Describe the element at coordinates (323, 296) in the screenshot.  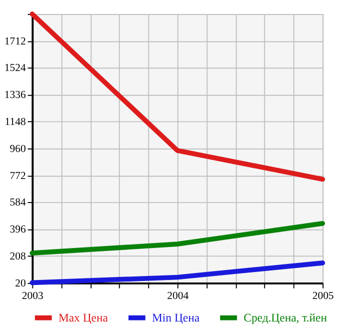
I see `x-tick-label: 2005` at that location.